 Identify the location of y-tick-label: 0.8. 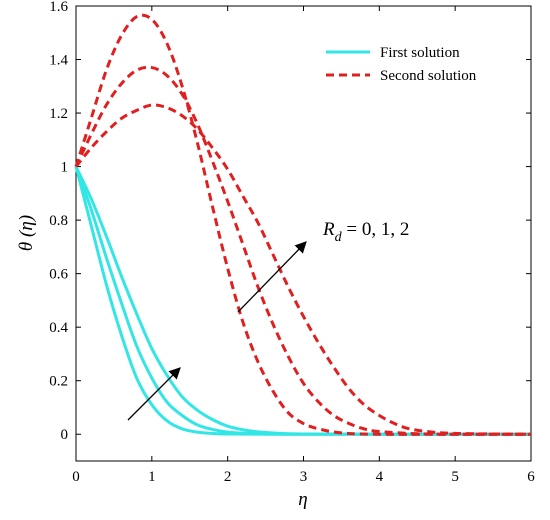
(58, 221).